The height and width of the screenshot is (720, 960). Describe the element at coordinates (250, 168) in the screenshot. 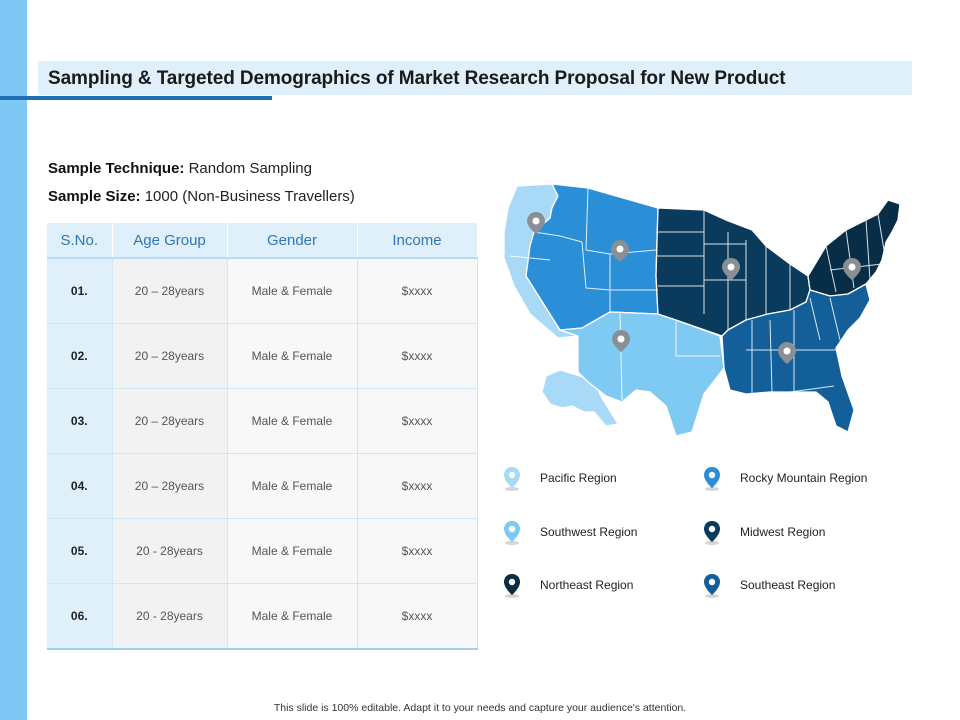

I see `sample-technique-value: Random Sampling` at that location.